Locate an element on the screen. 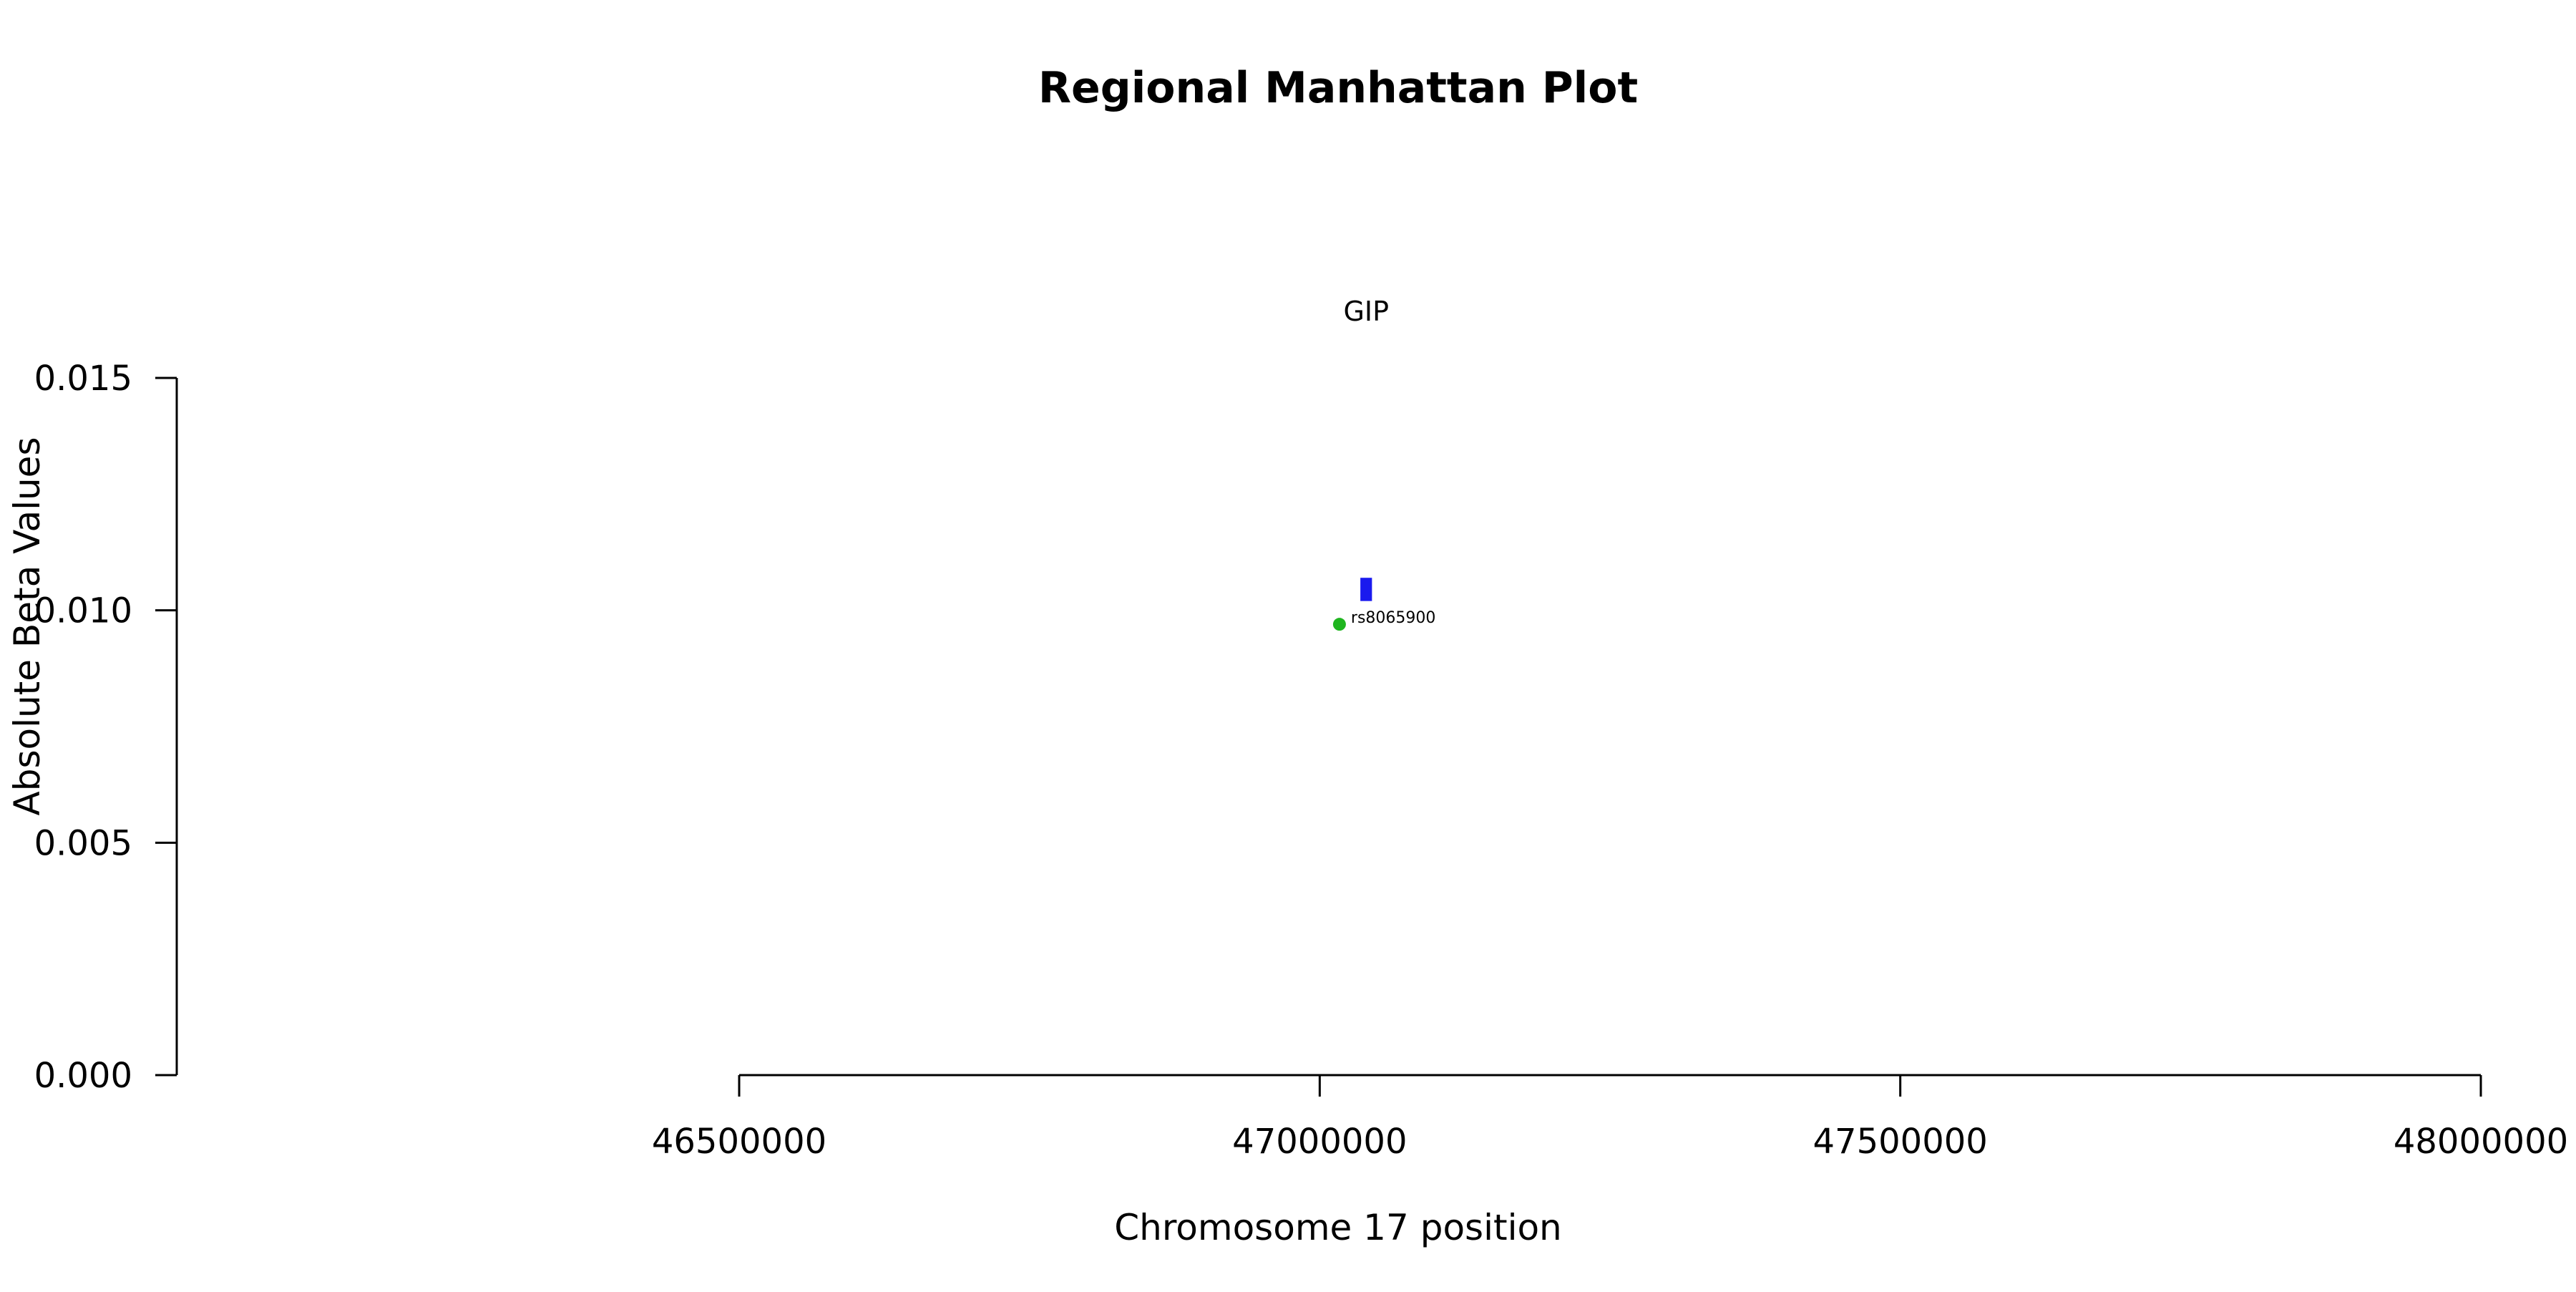 The width and height of the screenshot is (2576, 1292). y-tick-label: 0.010 is located at coordinates (83, 611).